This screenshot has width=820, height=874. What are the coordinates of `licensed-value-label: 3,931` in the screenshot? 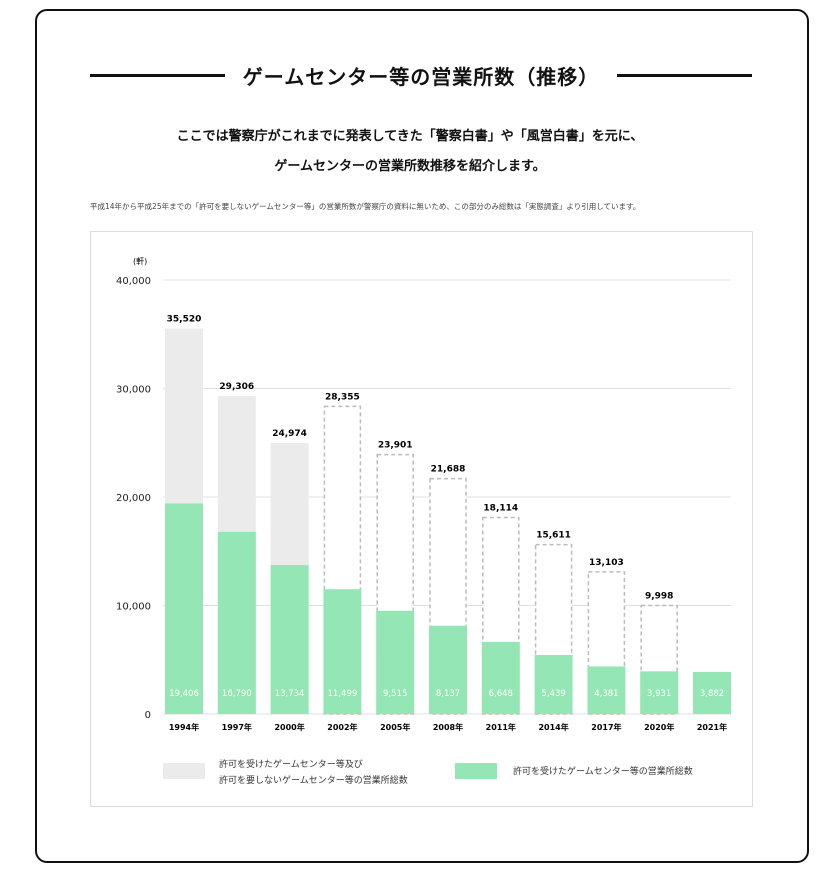 It's located at (659, 694).